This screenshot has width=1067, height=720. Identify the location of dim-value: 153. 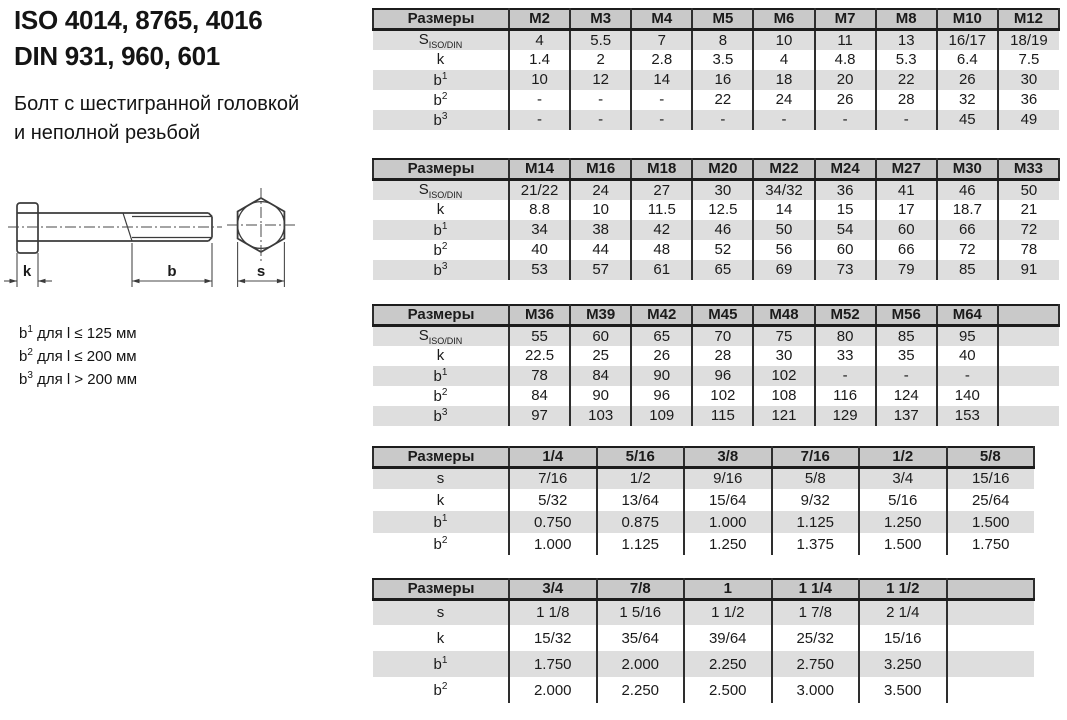
(967, 415).